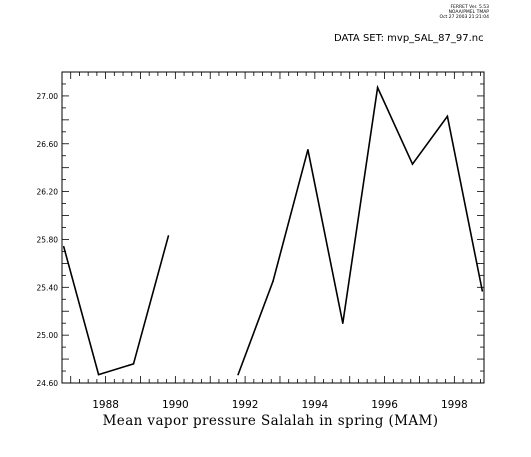 The height and width of the screenshot is (457, 531). I want to click on y-tick-label: 25.80, so click(48, 239).